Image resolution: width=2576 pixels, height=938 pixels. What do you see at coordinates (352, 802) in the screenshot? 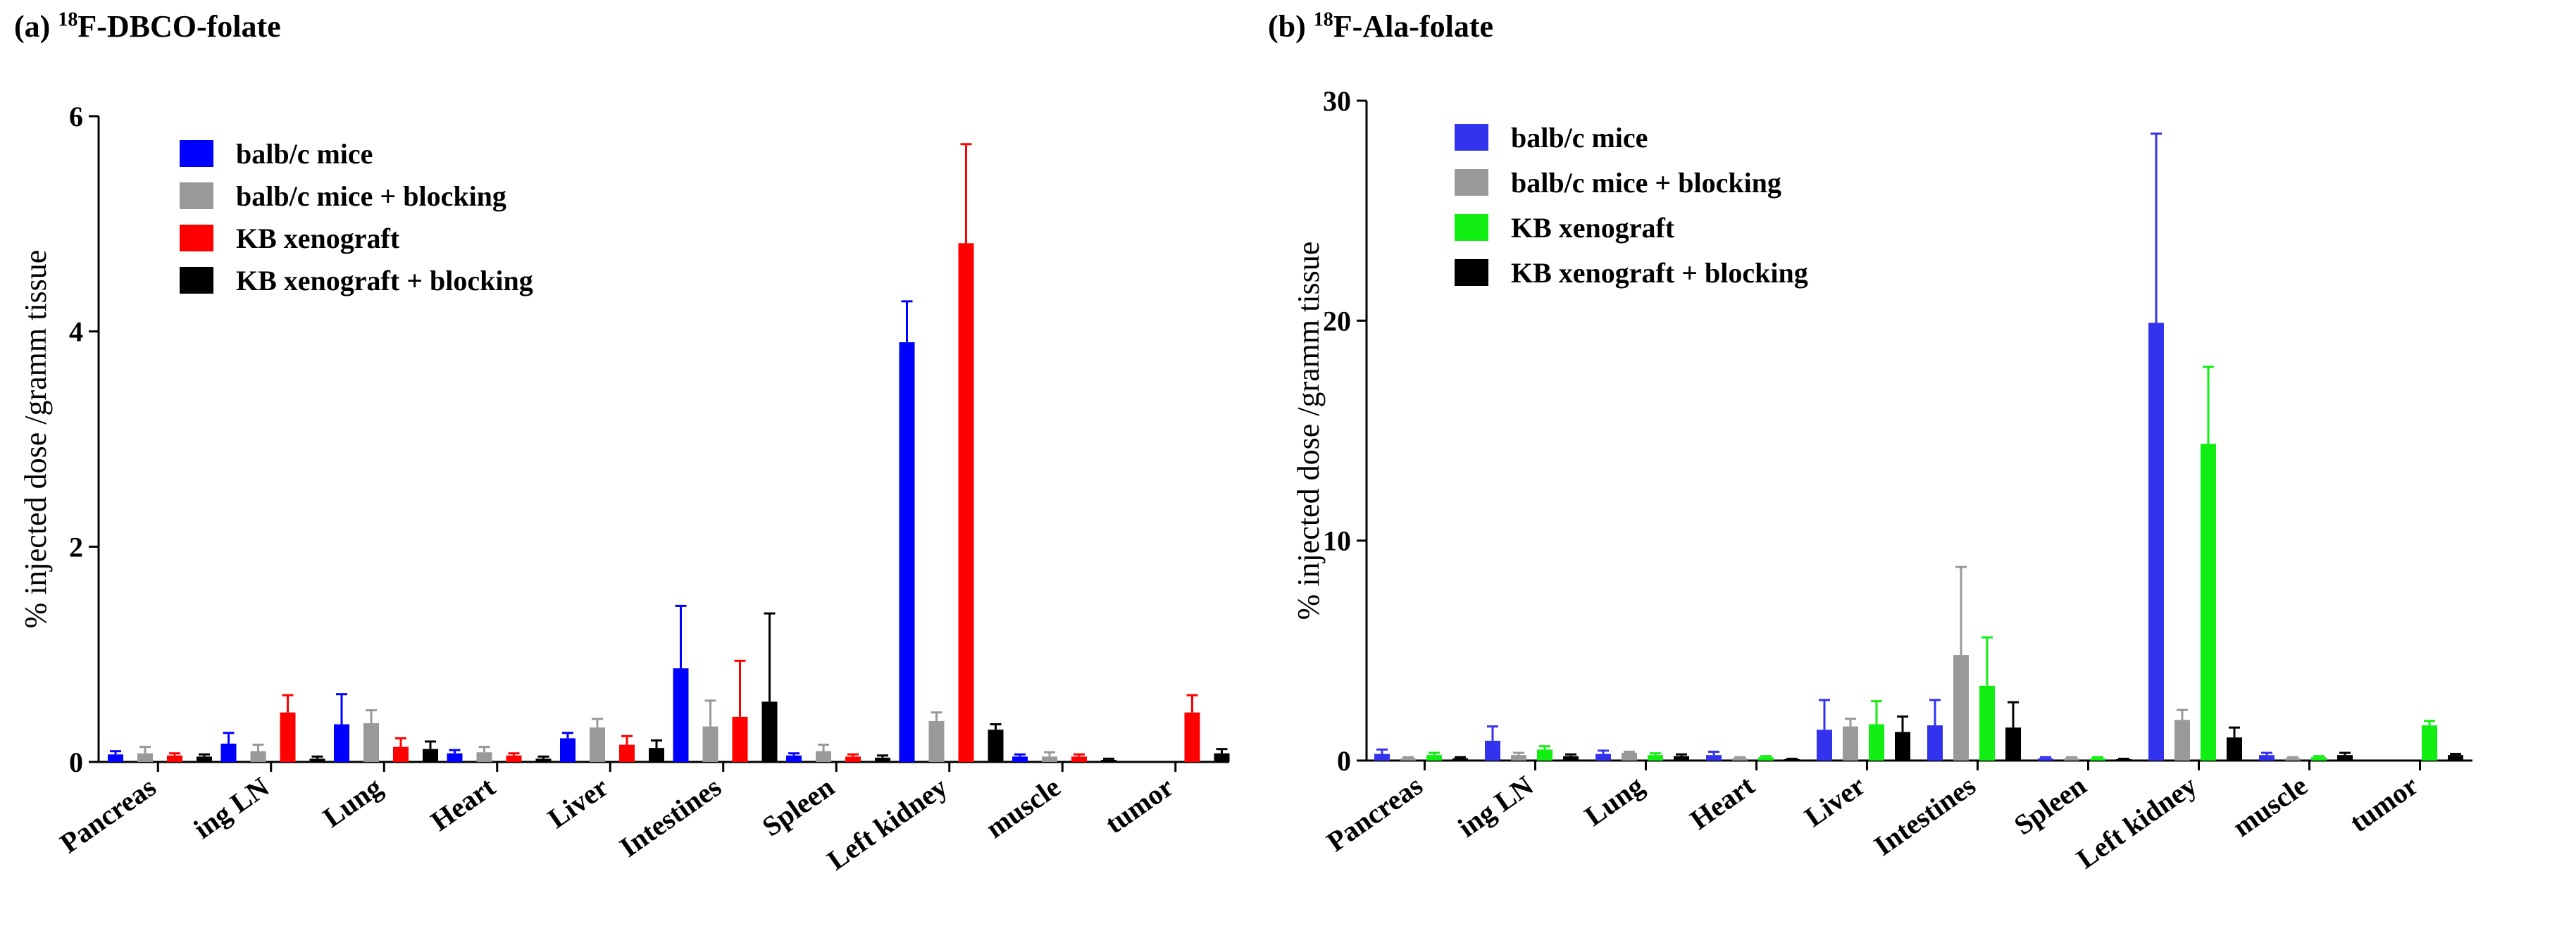
I see `x-tick-label: Lung` at bounding box center [352, 802].